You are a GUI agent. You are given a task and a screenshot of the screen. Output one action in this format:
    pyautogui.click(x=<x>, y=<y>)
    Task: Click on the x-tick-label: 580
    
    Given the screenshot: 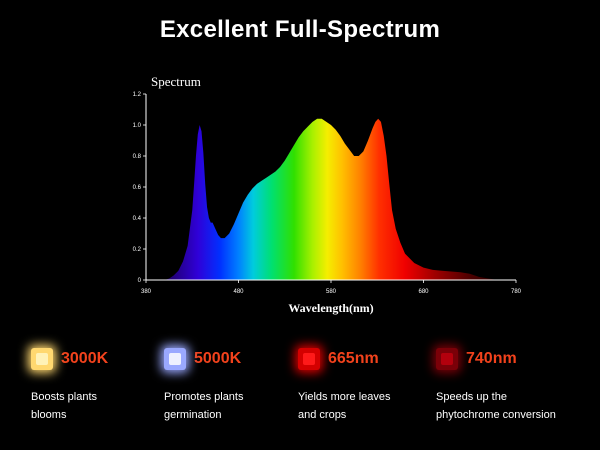 What is the action you would take?
    pyautogui.click(x=331, y=292)
    